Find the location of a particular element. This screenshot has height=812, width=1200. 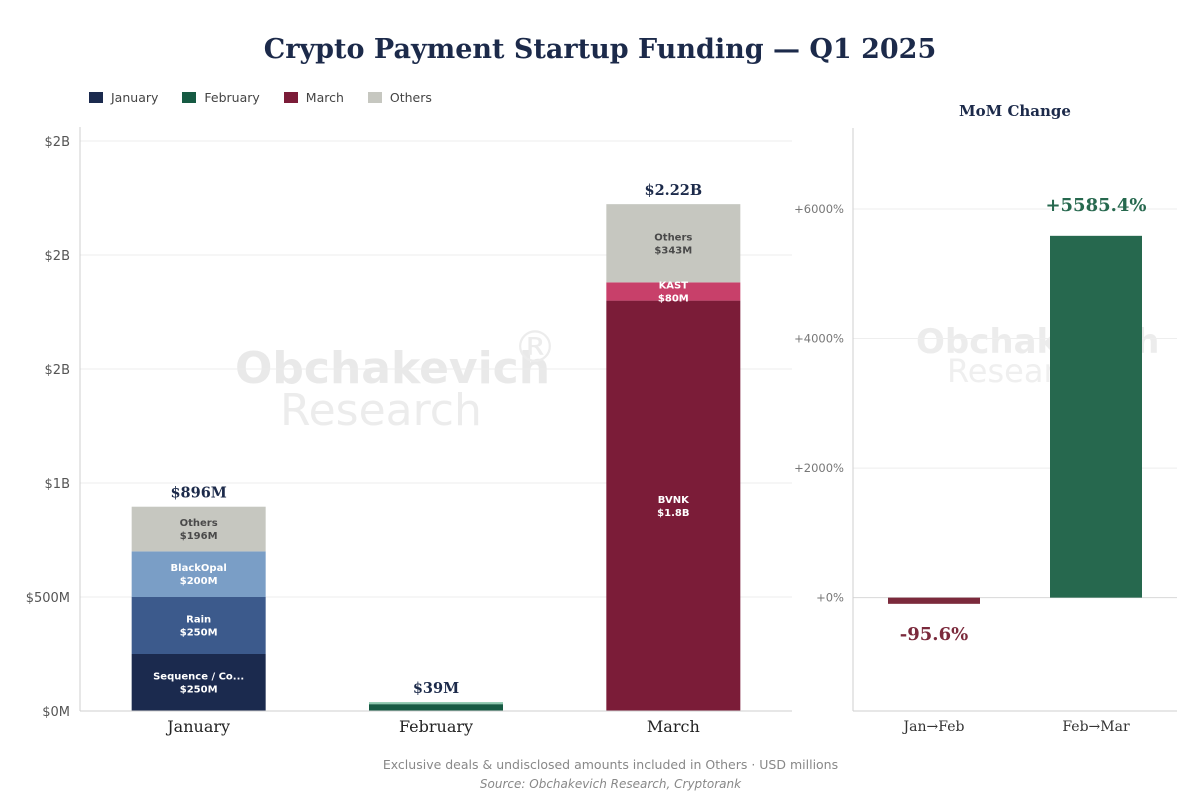

bar-january-sequence-co is located at coordinates (198, 682).